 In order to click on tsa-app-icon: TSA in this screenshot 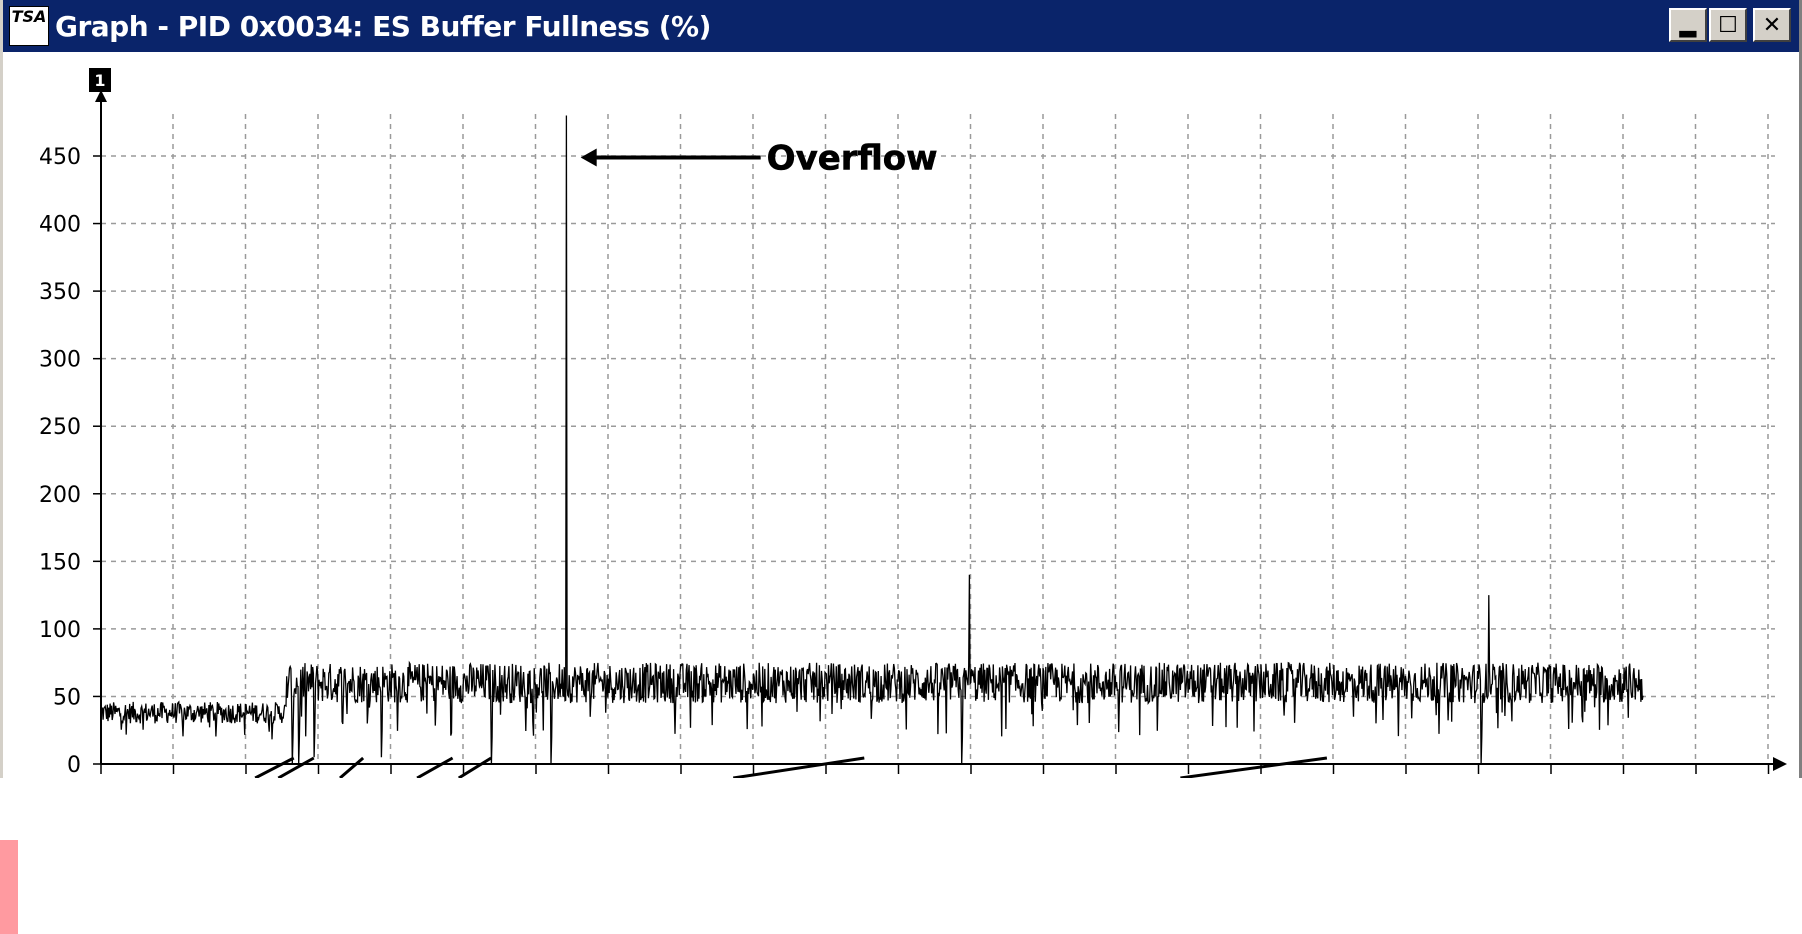, I will do `click(29, 26)`.